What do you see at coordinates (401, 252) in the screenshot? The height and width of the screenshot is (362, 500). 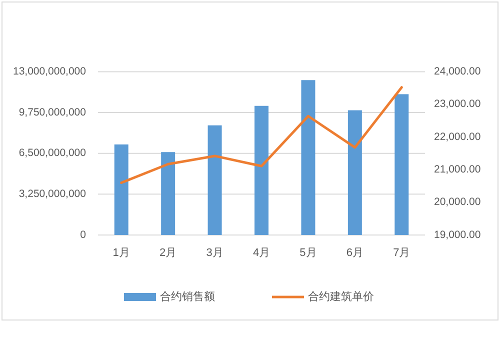 I see `x-tick-label: 7月` at bounding box center [401, 252].